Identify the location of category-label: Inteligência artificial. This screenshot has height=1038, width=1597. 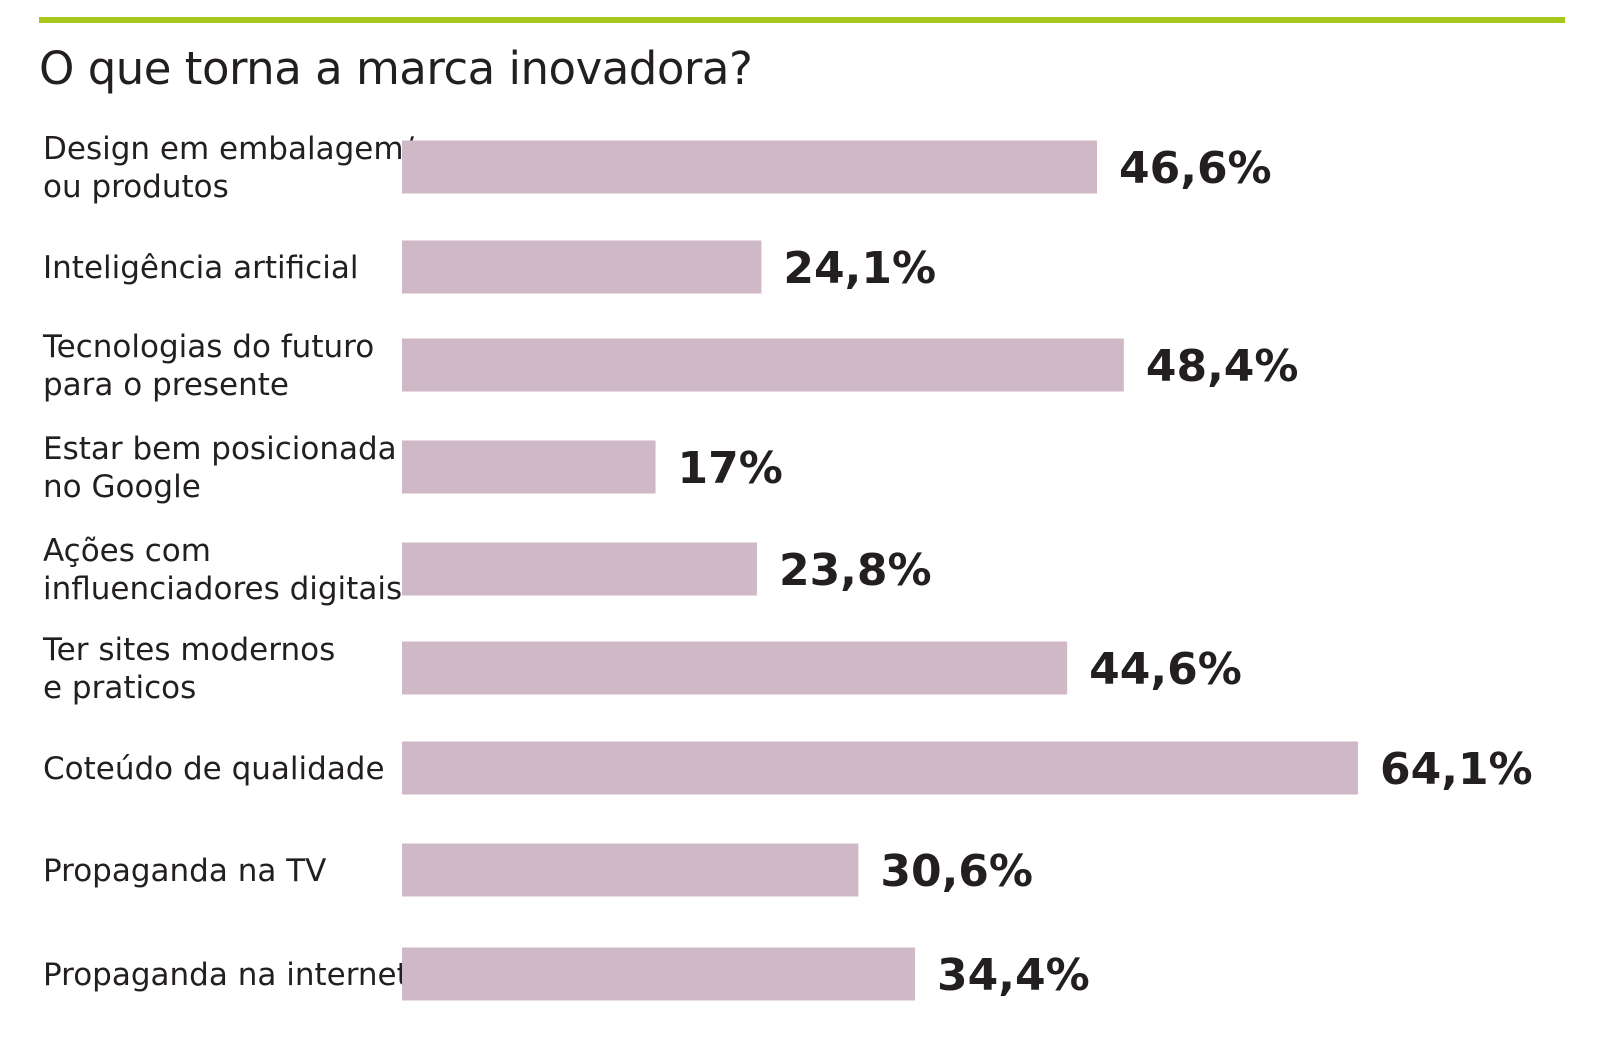
(200, 268).